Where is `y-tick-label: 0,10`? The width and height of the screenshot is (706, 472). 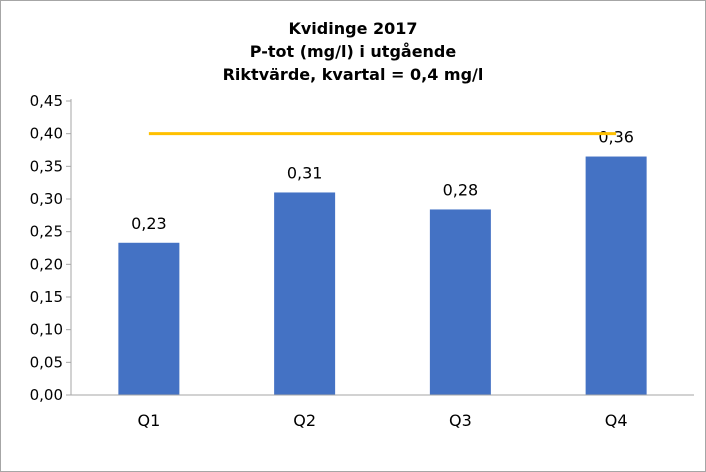 y-tick-label: 0,10 is located at coordinates (46, 330).